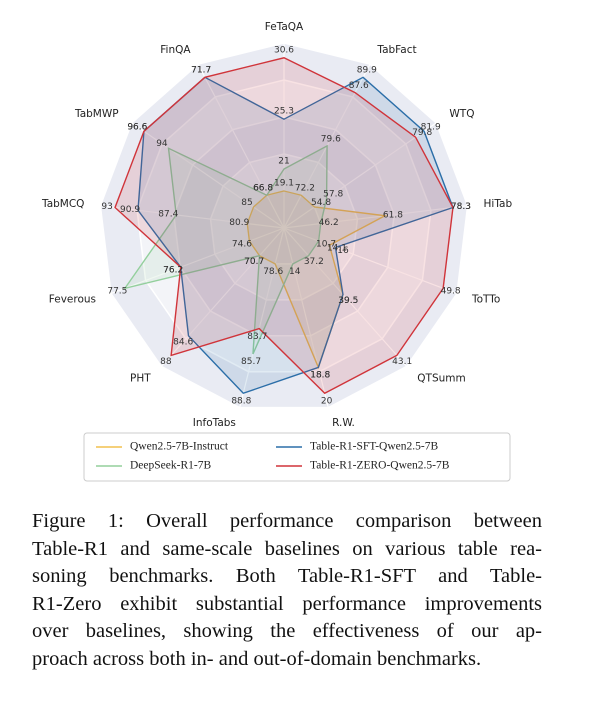  What do you see at coordinates (498, 204) in the screenshot?
I see `axis-label: HiTab` at bounding box center [498, 204].